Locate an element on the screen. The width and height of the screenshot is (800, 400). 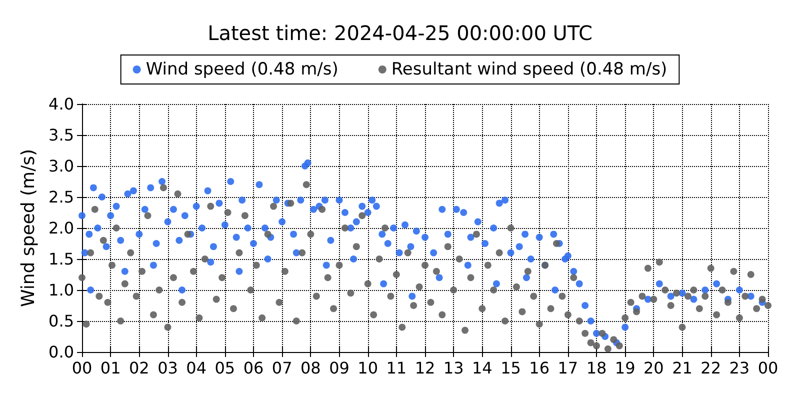
y-tick-label: 3.5 is located at coordinates (61, 135).